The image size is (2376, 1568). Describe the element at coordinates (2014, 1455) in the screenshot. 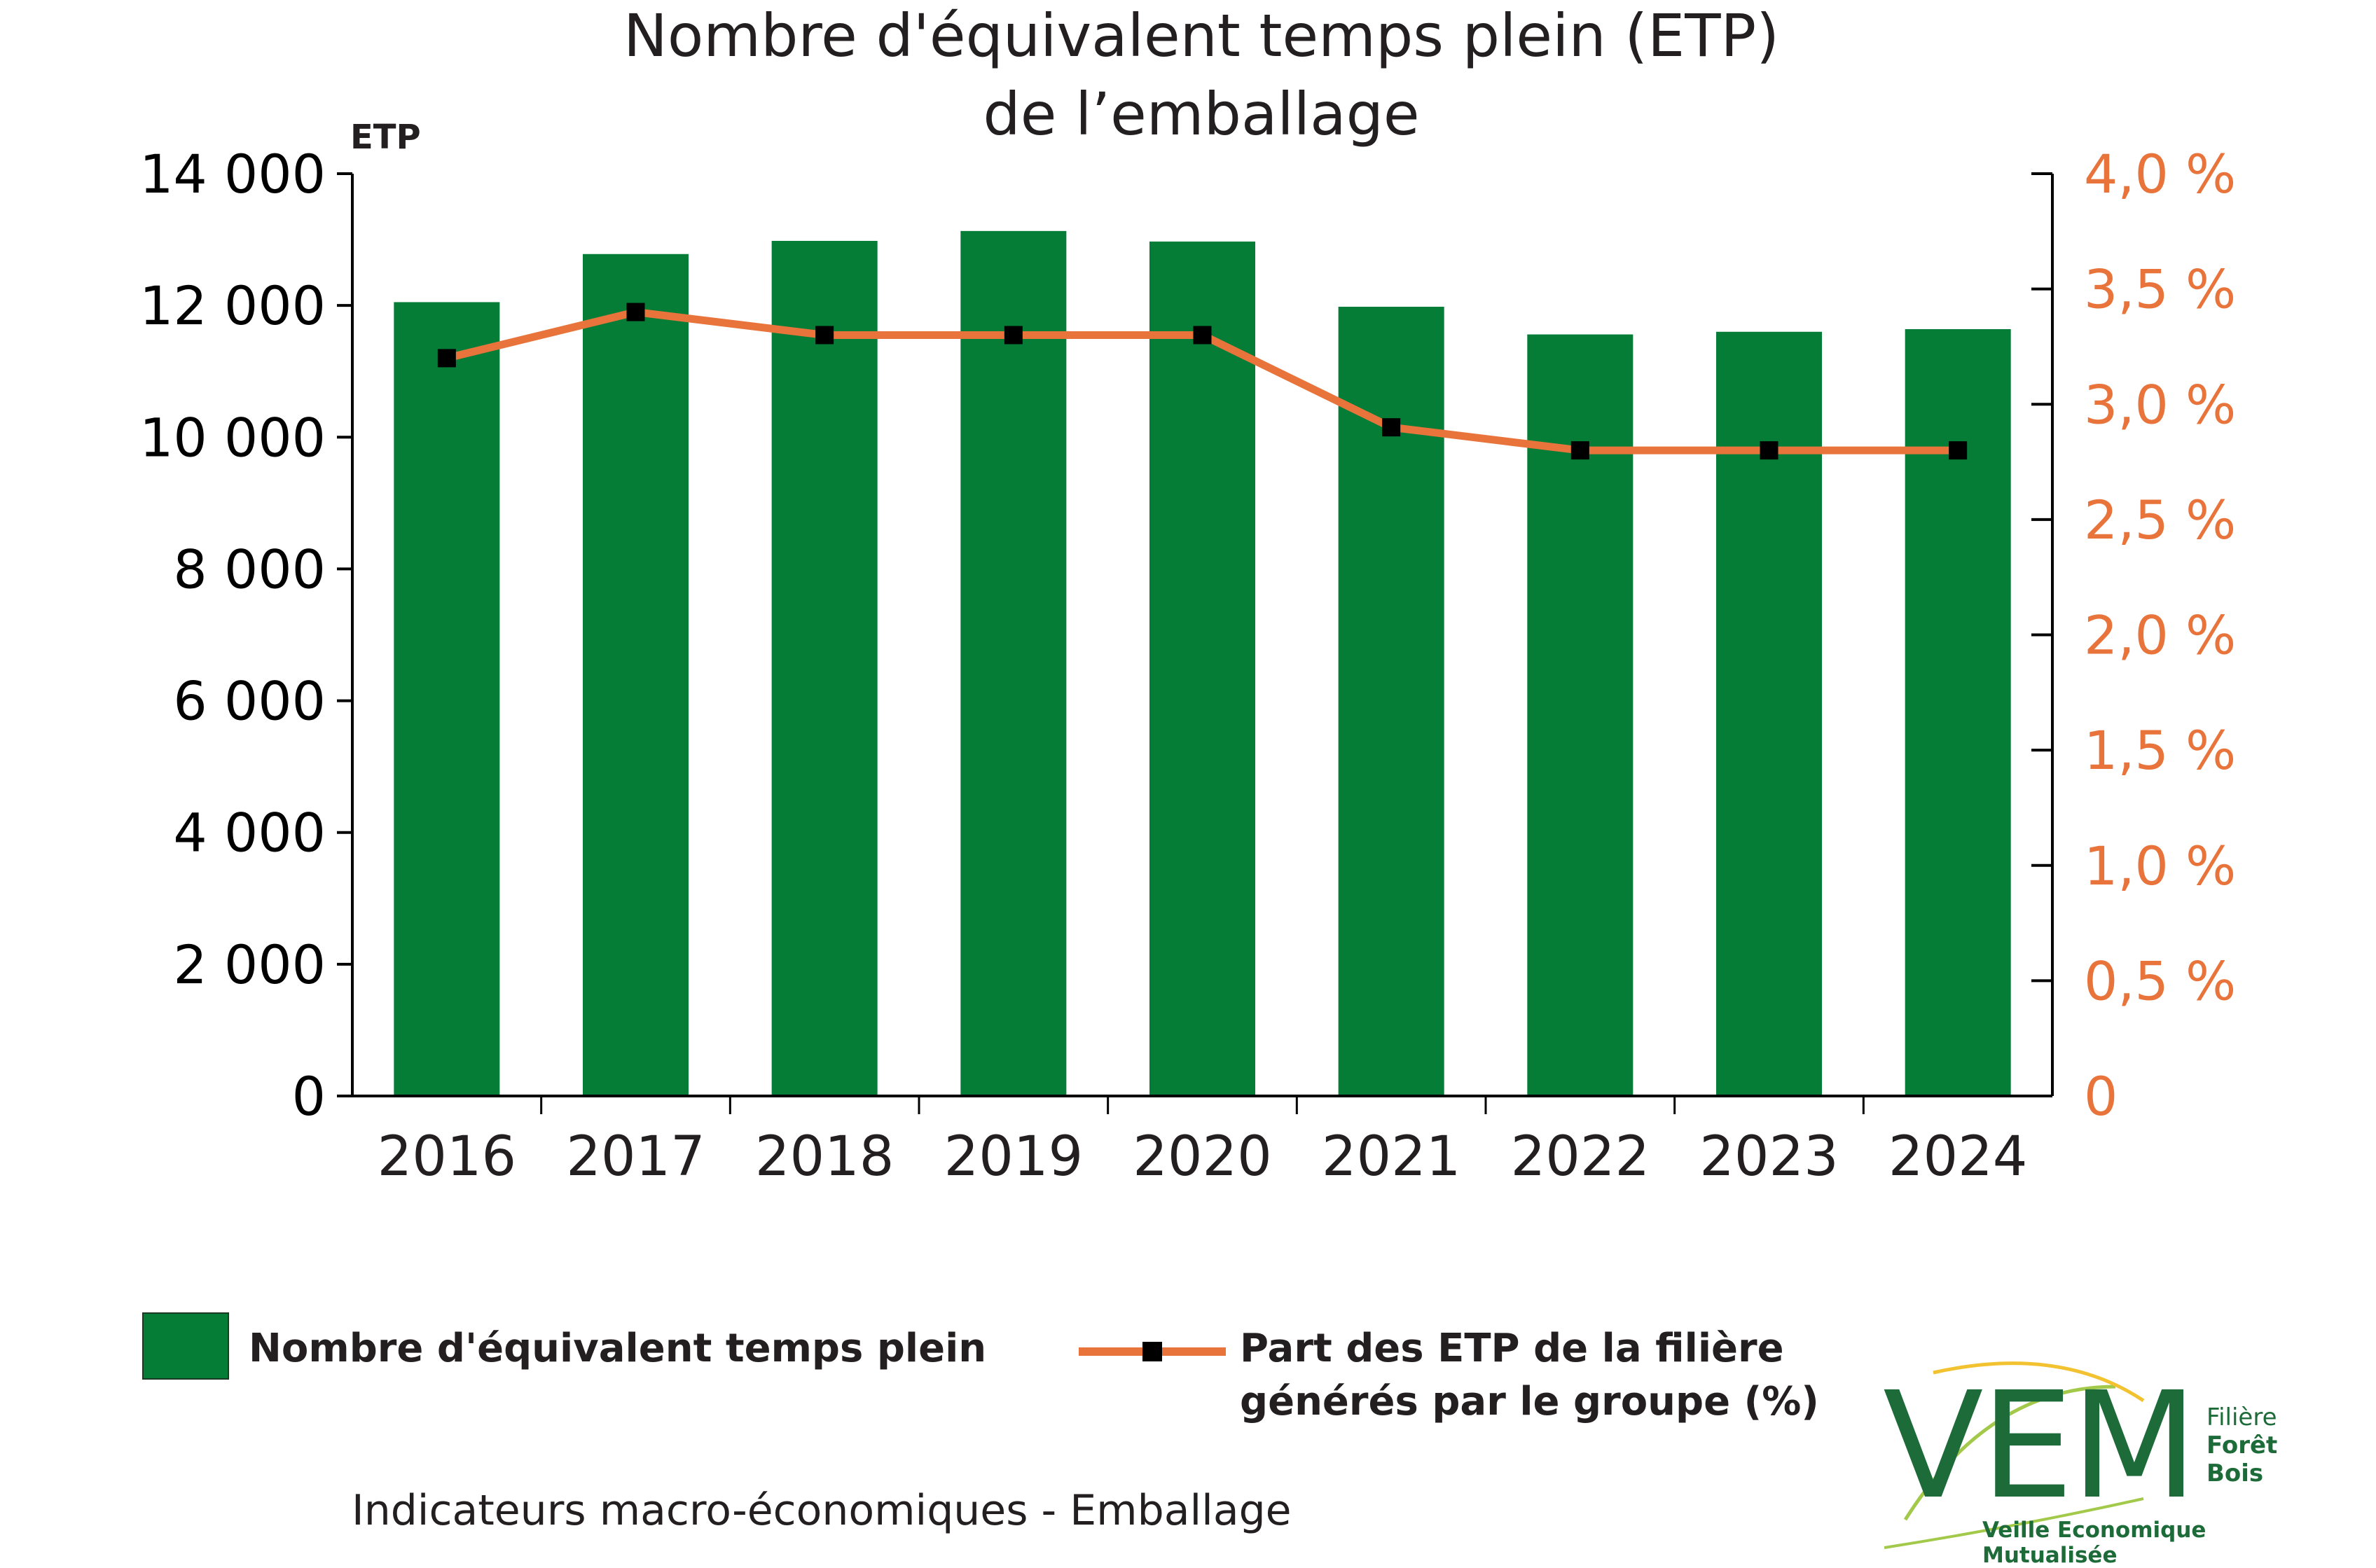

I see `logo-arcs` at that location.